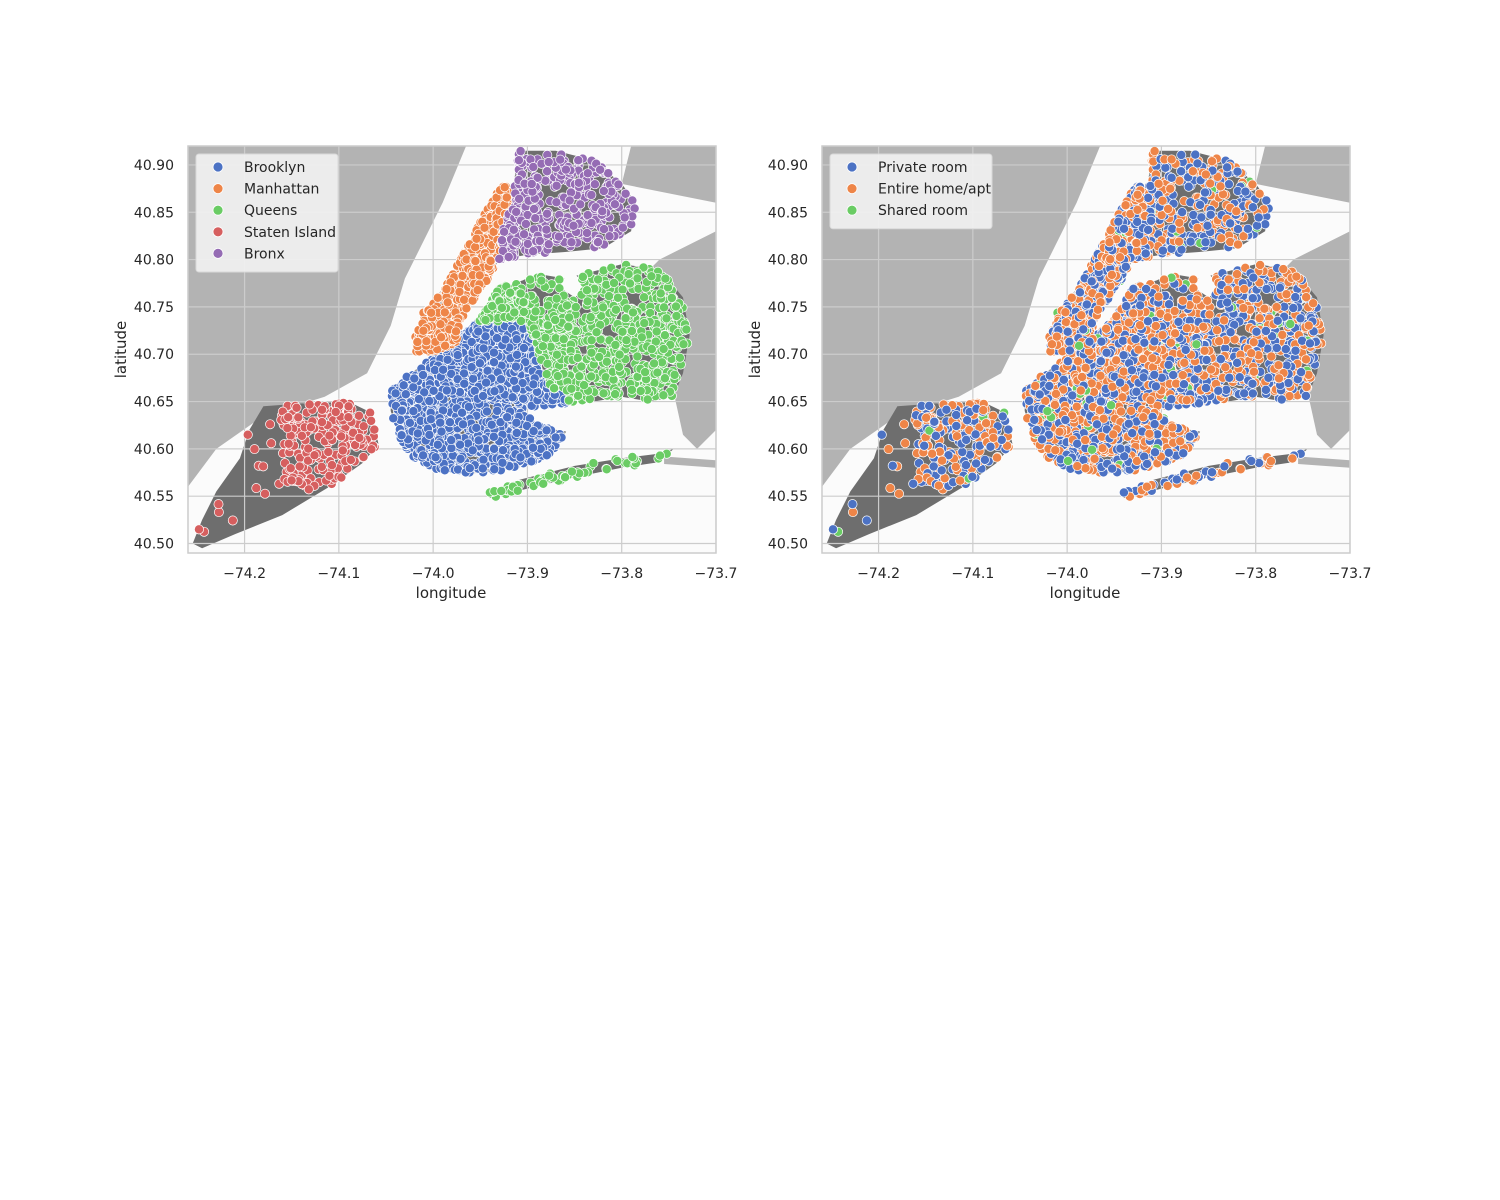  Describe the element at coordinates (716, 574) in the screenshot. I see `x-tick-label: −73.7` at that location.